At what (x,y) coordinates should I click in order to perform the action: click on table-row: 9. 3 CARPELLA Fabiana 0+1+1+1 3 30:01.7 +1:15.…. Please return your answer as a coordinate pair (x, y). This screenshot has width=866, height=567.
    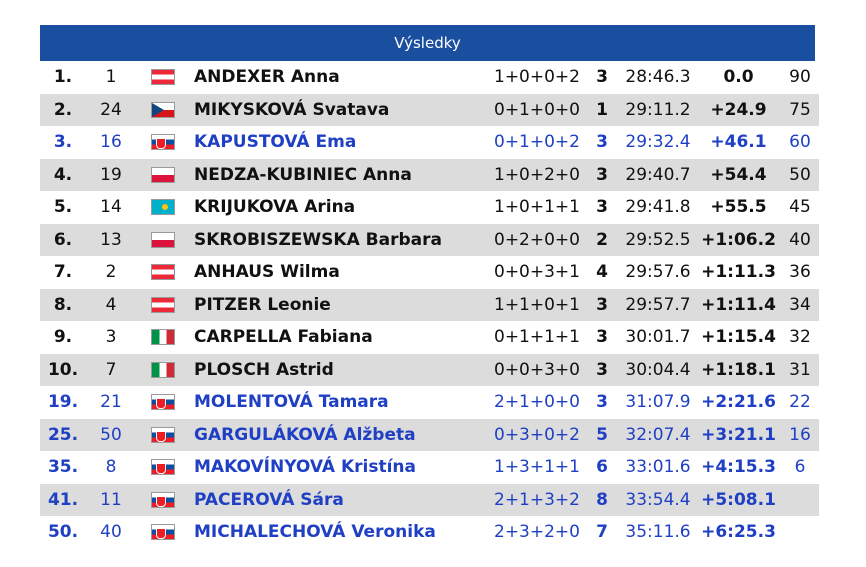
    Looking at the image, I should click on (429, 337).